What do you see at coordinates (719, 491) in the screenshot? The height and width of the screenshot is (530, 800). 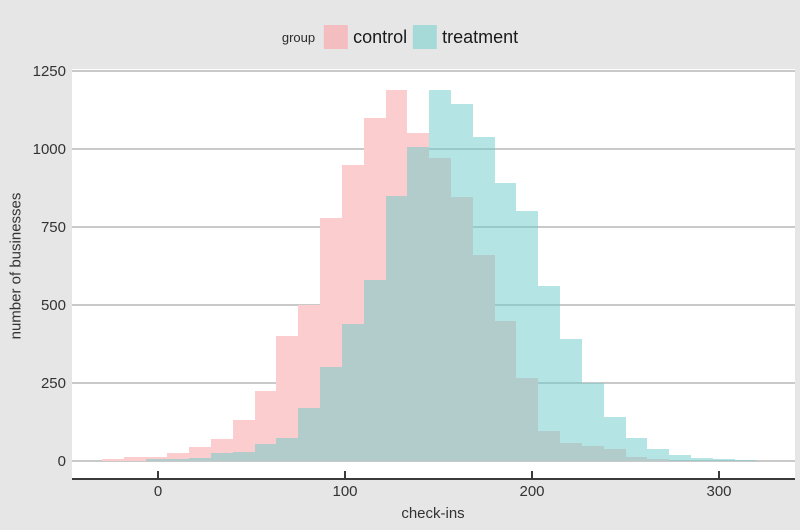 I see `x-tick-label: 300` at bounding box center [719, 491].